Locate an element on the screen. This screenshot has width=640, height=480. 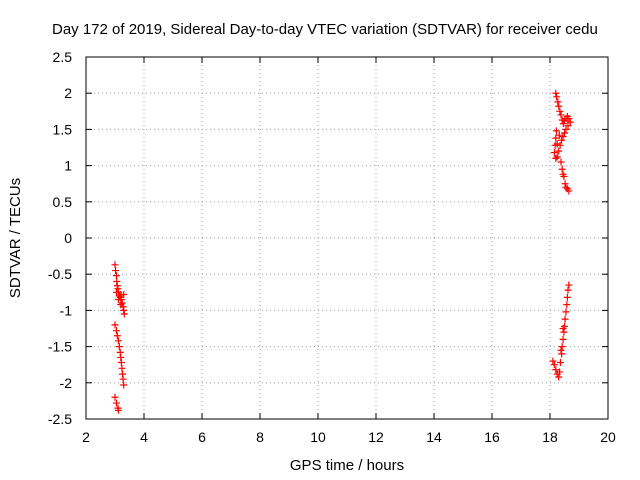
x-tick-label: 16 is located at coordinates (492, 437).